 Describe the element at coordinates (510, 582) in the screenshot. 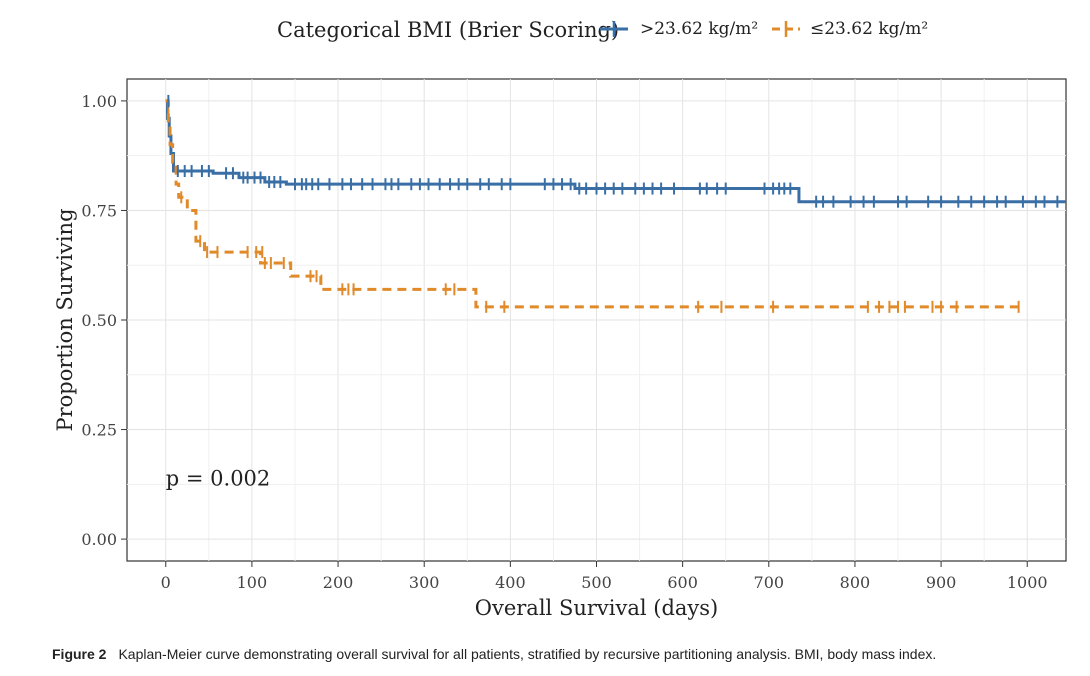

I see `x-tick-label-400: 400` at that location.